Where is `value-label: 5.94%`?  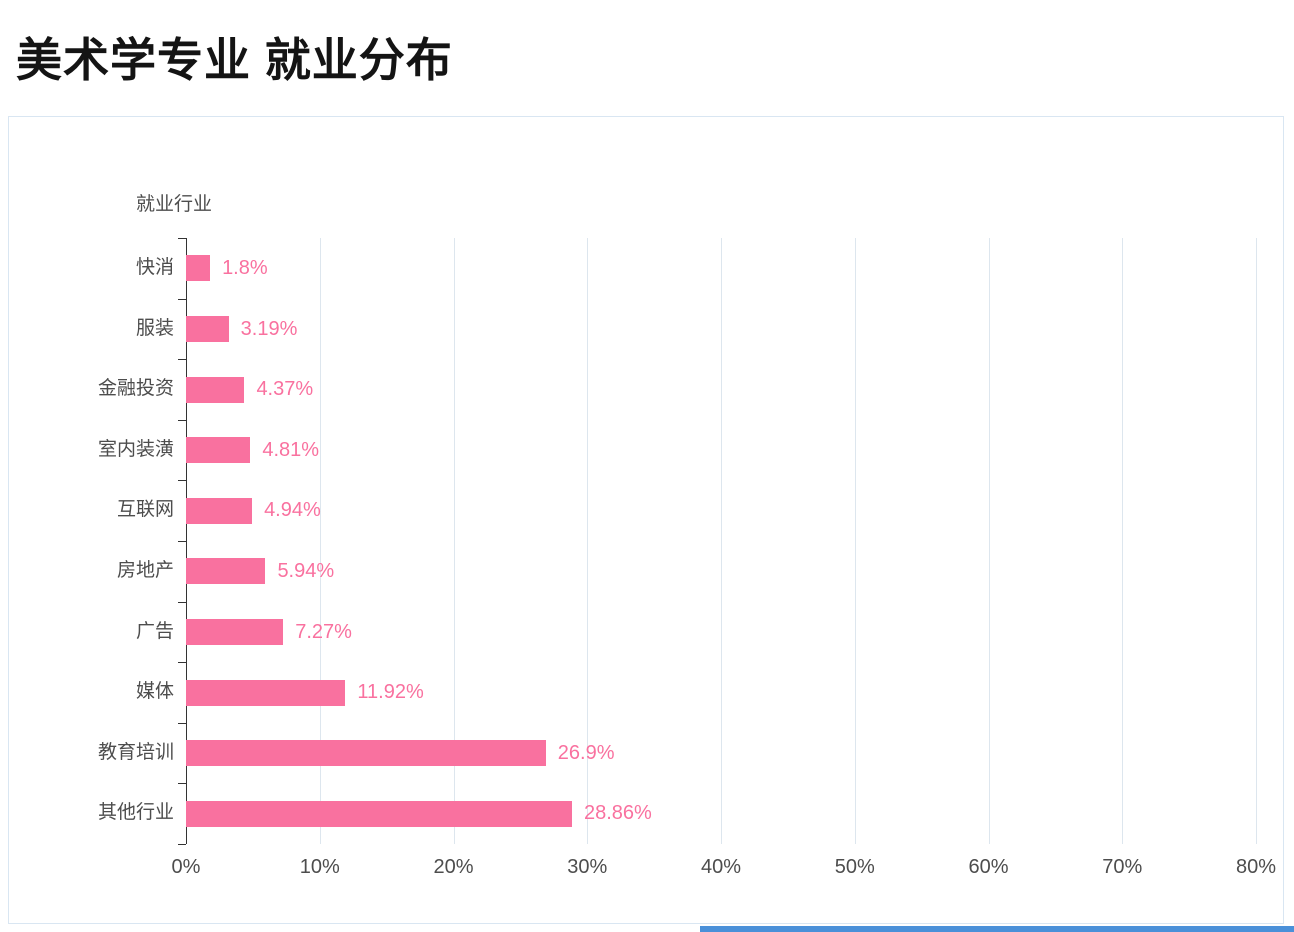 value-label: 5.94% is located at coordinates (306, 571).